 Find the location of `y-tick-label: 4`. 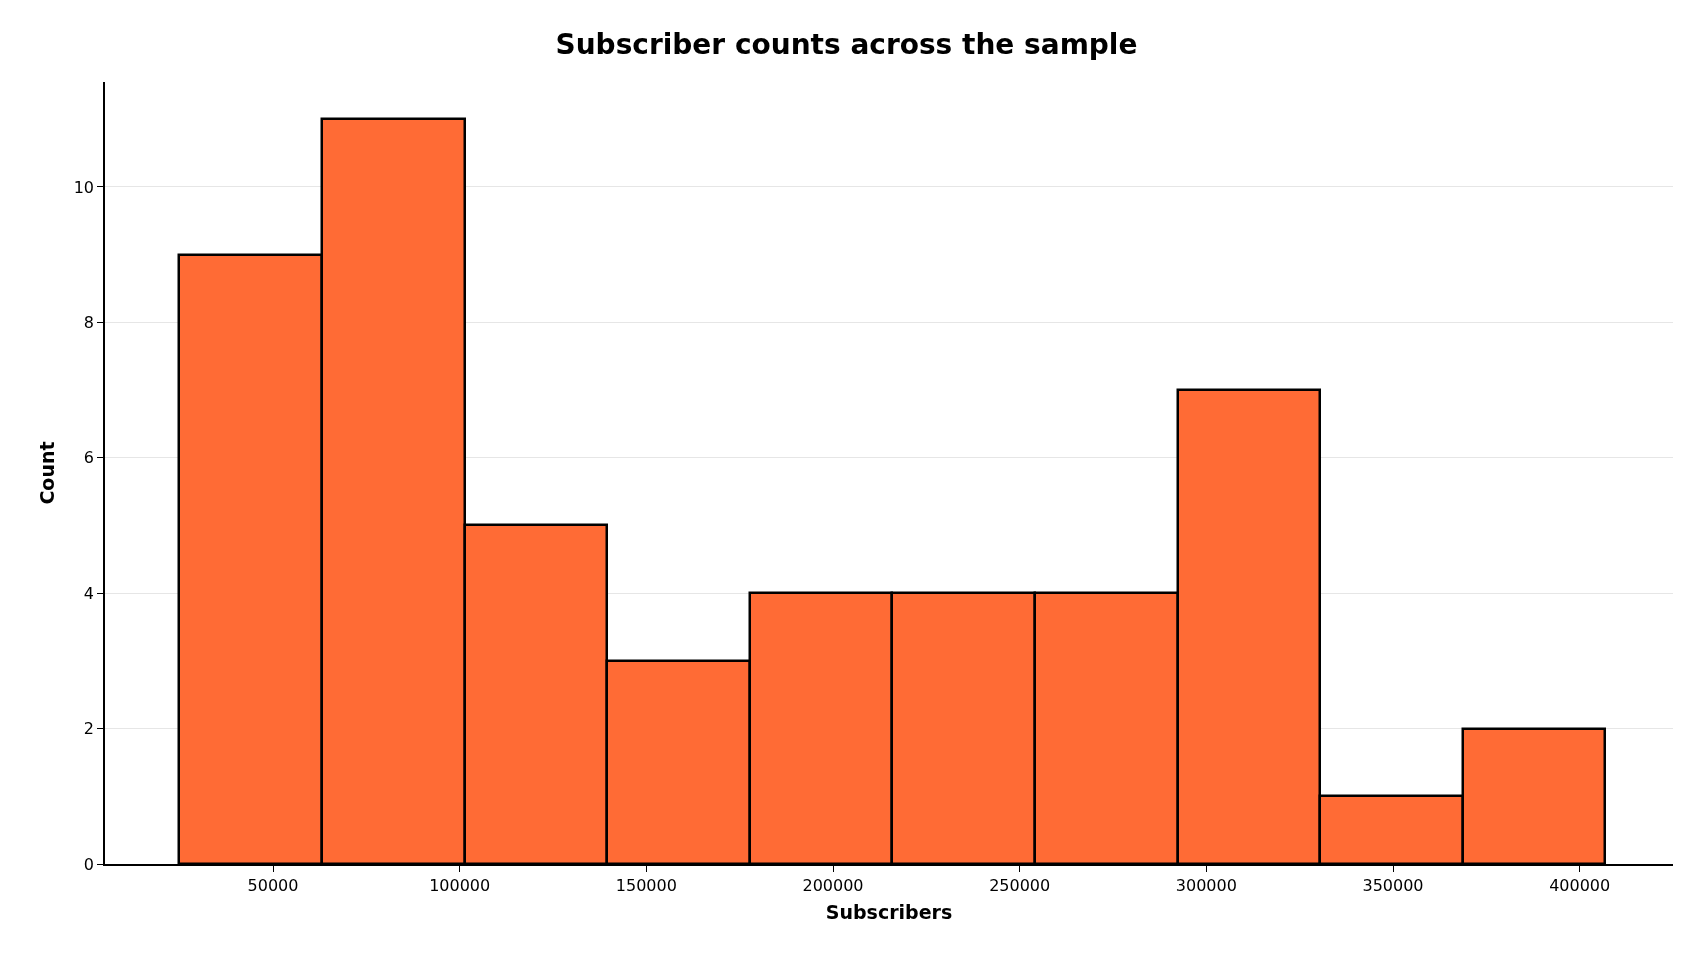

y-tick-label: 4 is located at coordinates (89, 593).